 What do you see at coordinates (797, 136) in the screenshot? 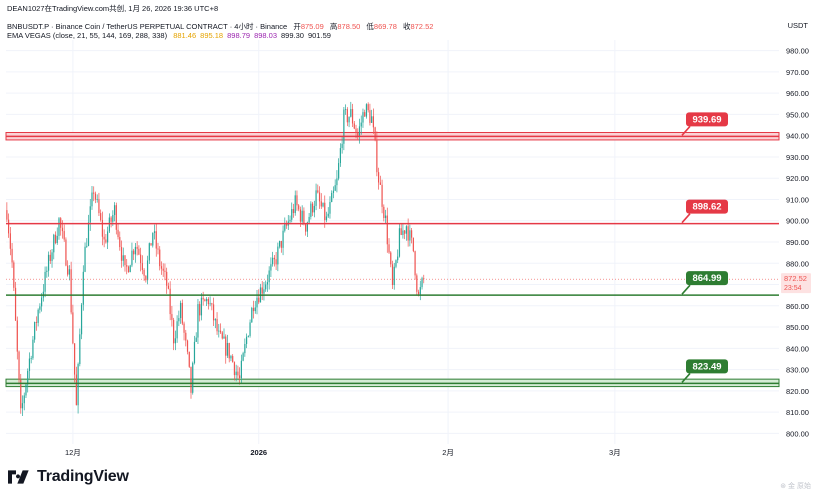
I see `price-tick-label: 940.00` at bounding box center [797, 136].